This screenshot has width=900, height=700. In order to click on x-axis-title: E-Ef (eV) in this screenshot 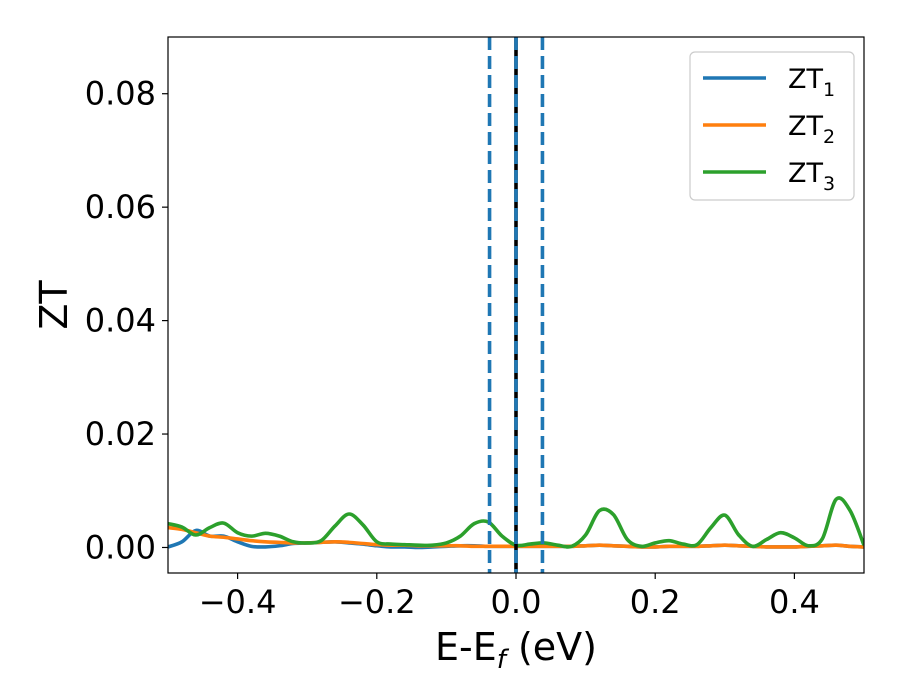, I will do `click(516, 650)`.